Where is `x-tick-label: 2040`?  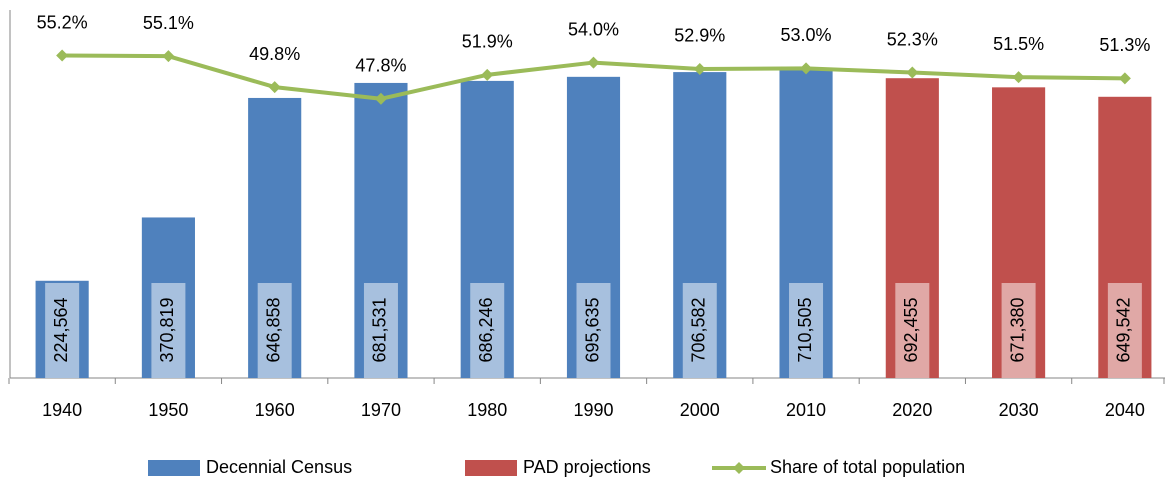 x-tick-label: 2040 is located at coordinates (1125, 410).